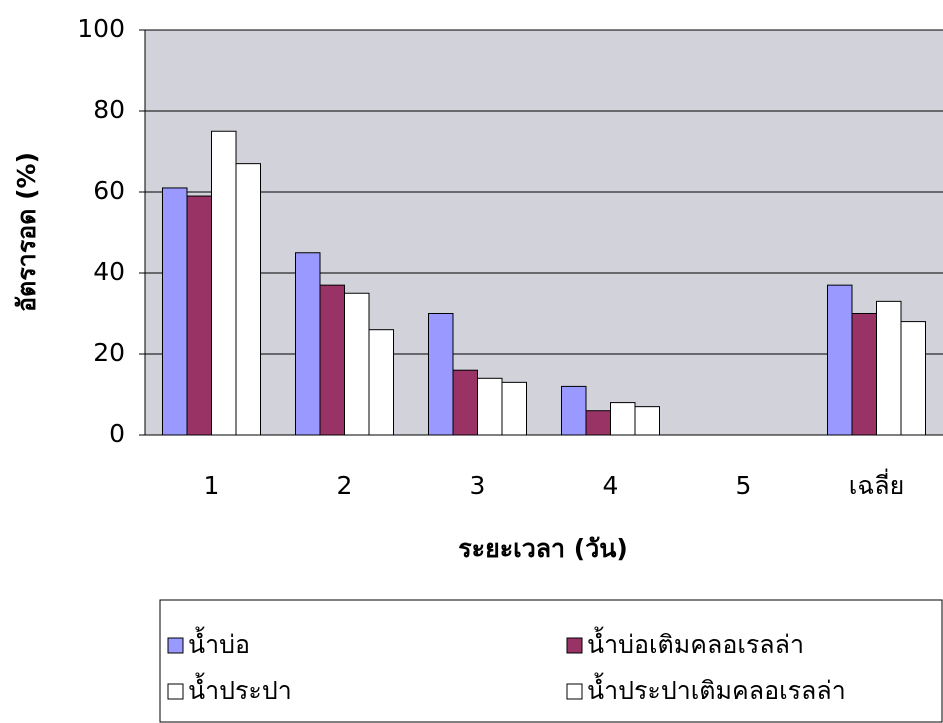 The width and height of the screenshot is (943, 723). What do you see at coordinates (109, 109) in the screenshot?
I see `y-tick-label: 80` at bounding box center [109, 109].